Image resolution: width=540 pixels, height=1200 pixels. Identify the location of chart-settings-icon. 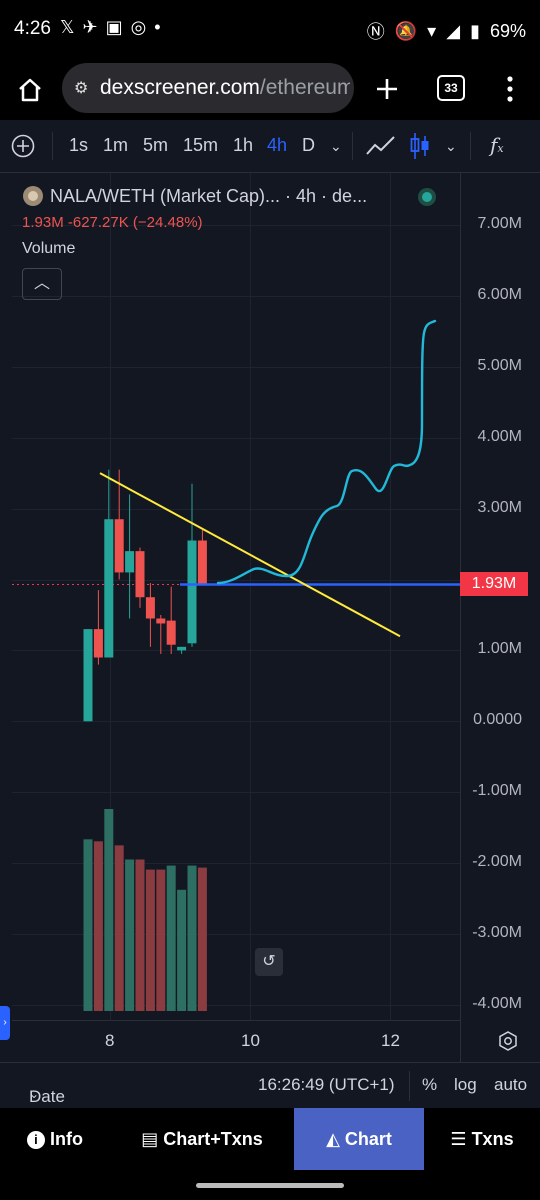
(508, 1041).